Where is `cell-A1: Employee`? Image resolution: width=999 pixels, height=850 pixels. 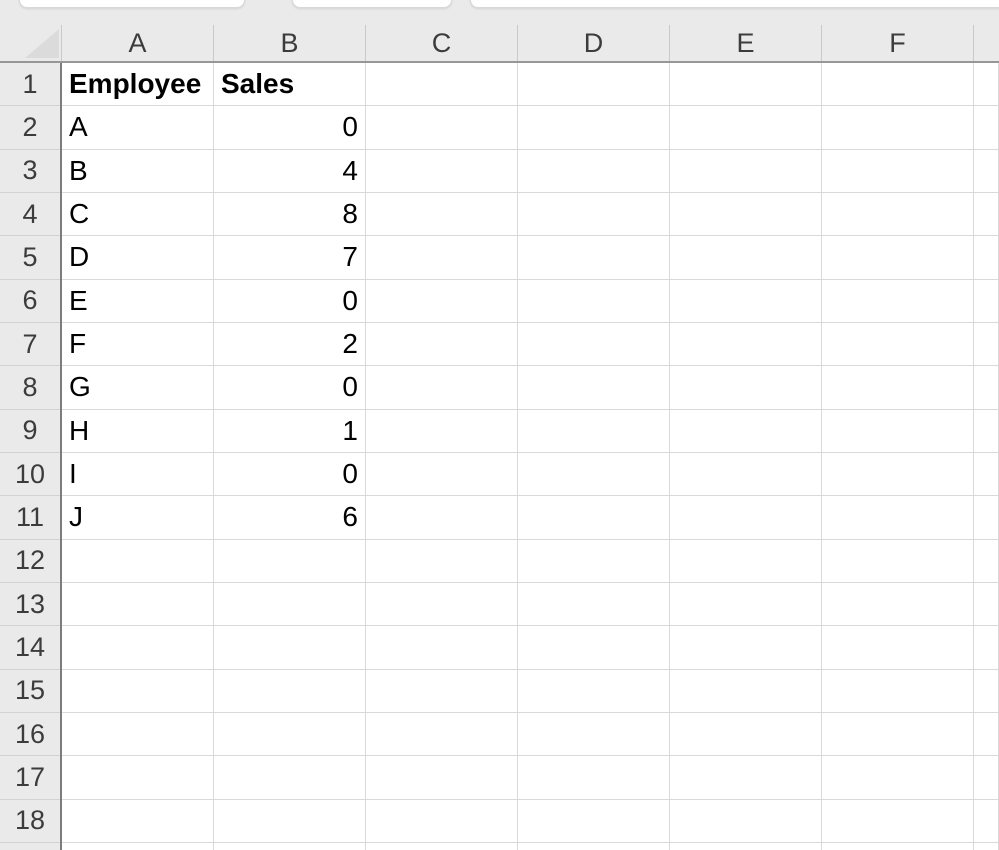 cell-A1: Employee is located at coordinates (138, 85).